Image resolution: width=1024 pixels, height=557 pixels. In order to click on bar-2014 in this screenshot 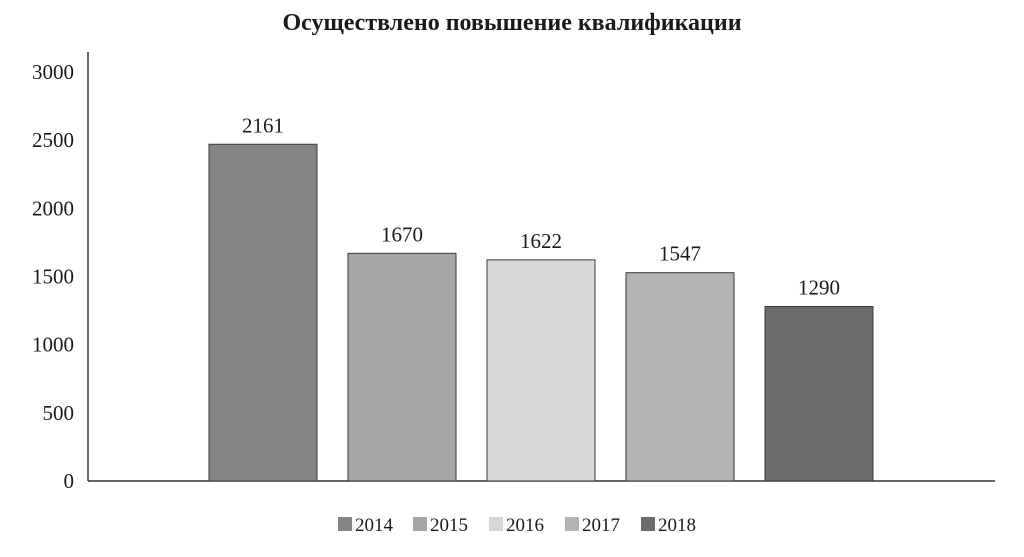, I will do `click(263, 312)`.